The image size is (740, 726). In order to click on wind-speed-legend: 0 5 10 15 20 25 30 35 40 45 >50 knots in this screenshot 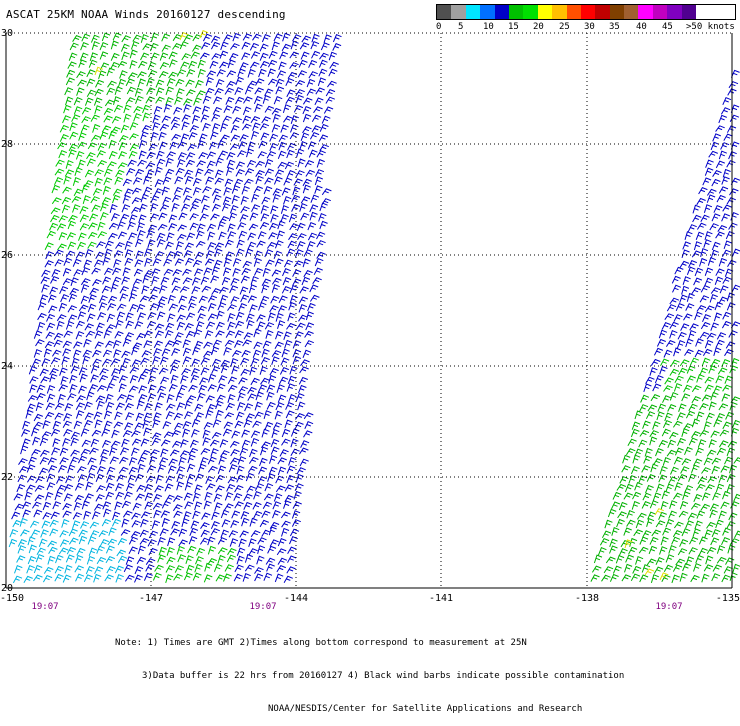, I will do `click(586, 19)`.